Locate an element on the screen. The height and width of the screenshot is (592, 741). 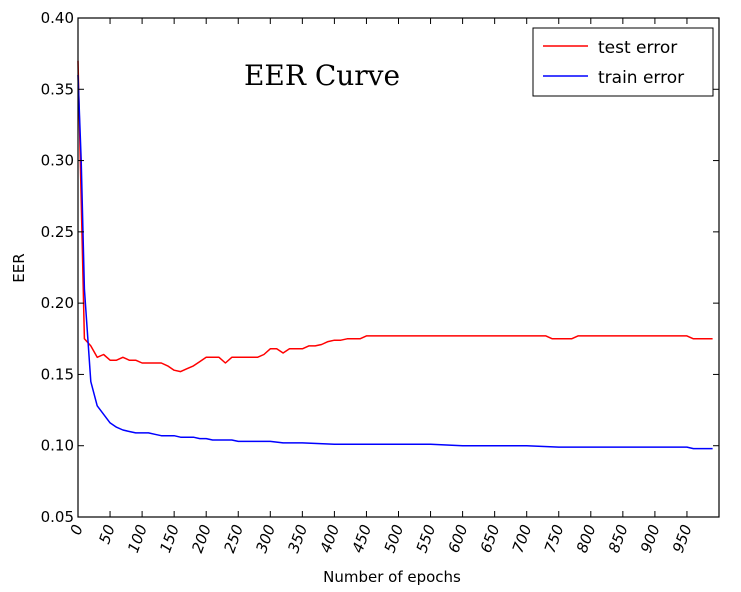
x-tick-label-17: 850 is located at coordinates (618, 538).